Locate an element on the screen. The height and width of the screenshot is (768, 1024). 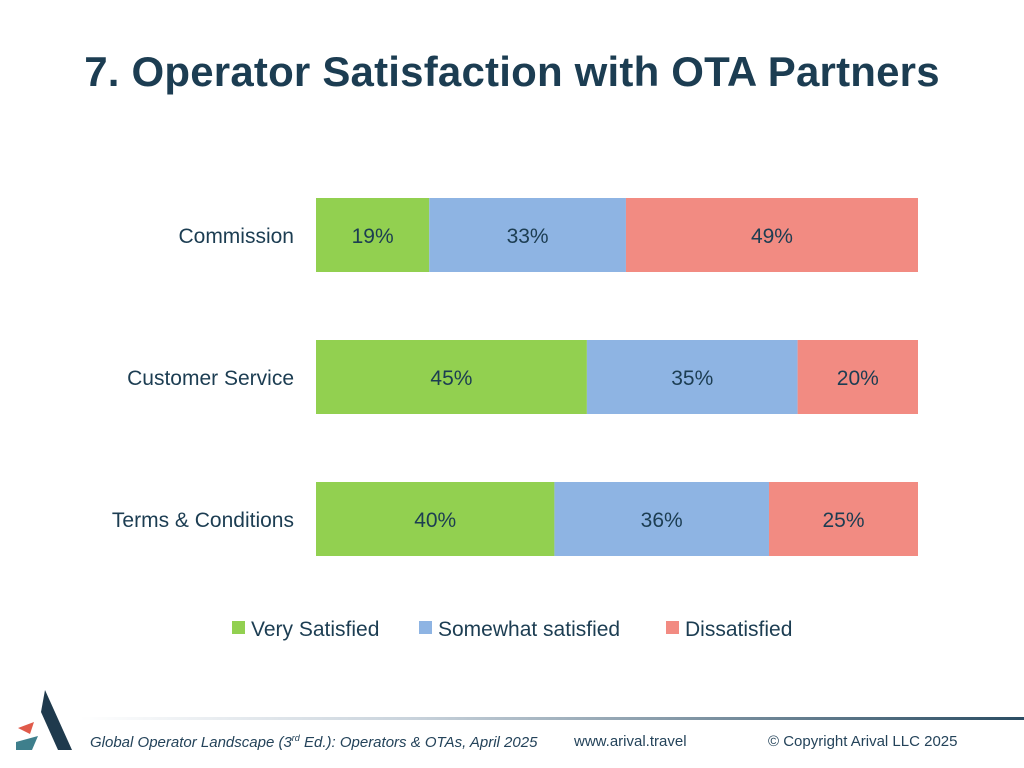
footer-website: www.arival.travel is located at coordinates (630, 741).